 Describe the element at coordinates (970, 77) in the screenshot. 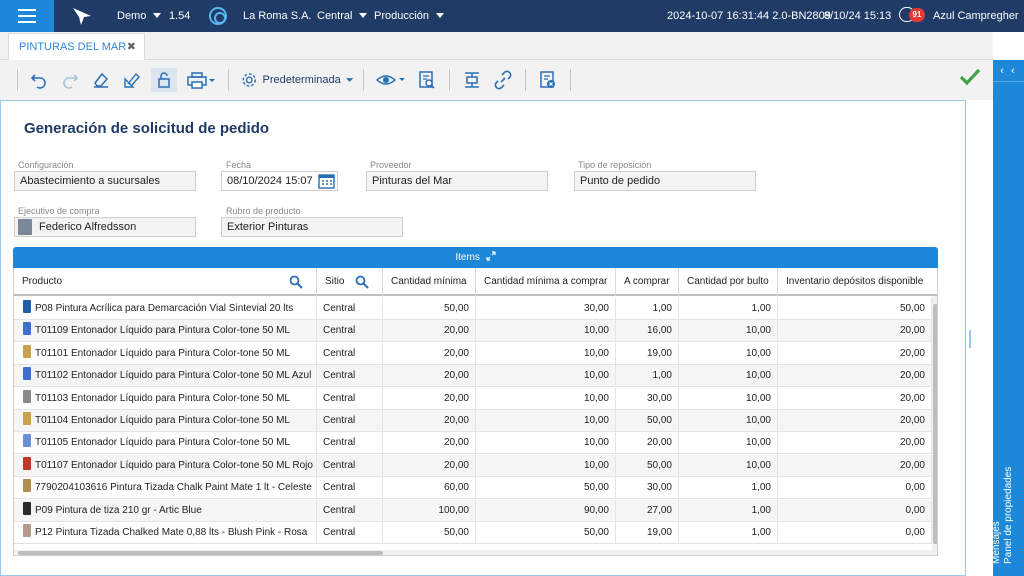

I see `confirm-check-icon` at that location.